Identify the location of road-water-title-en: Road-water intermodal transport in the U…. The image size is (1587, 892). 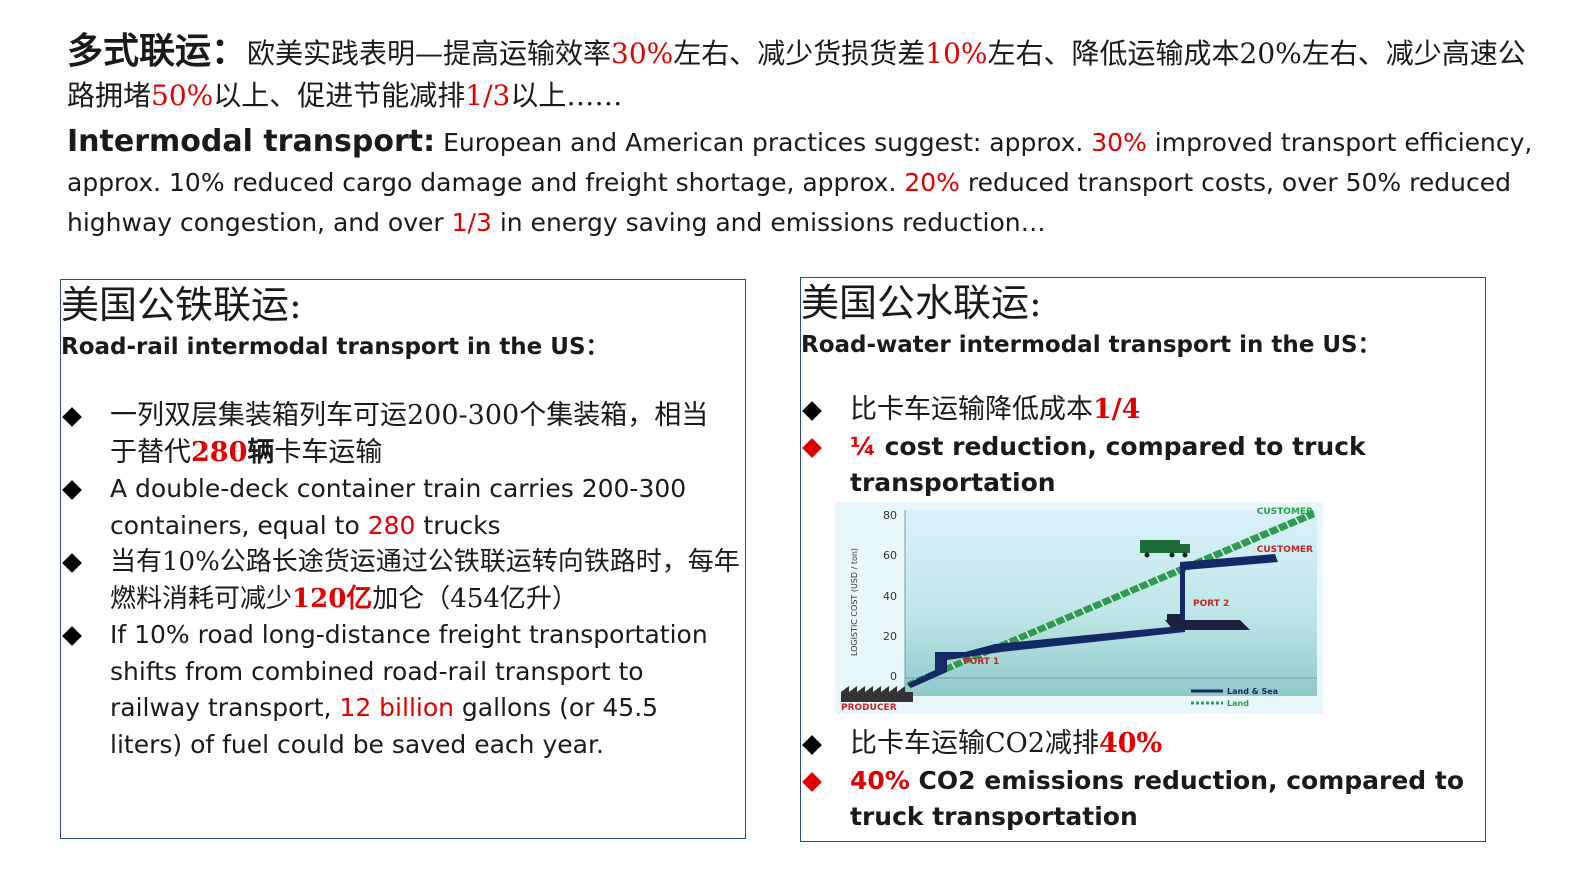
(1091, 345).